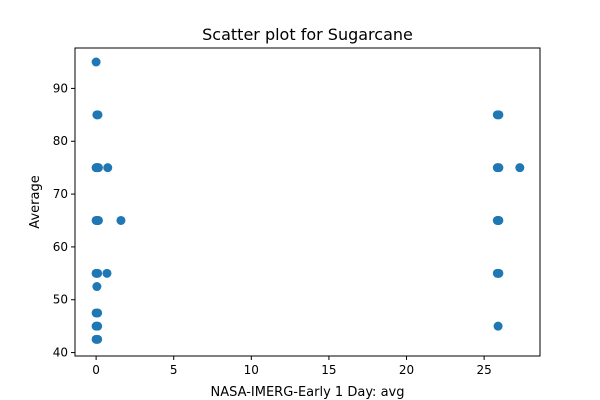 The width and height of the screenshot is (600, 400). I want to click on y-tick-label: 70, so click(60, 194).